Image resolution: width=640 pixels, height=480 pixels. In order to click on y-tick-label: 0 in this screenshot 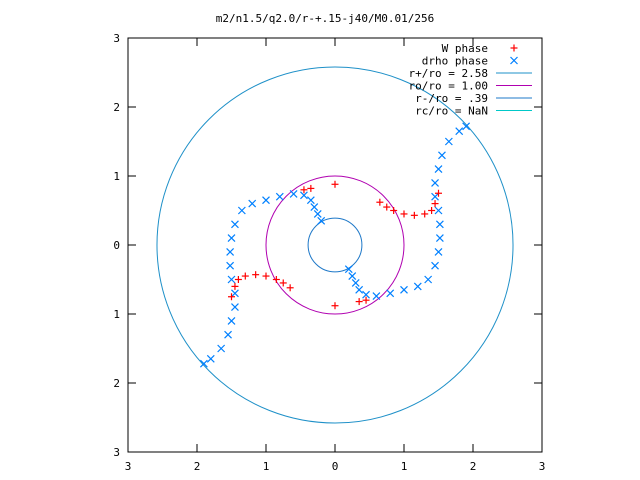, I will do `click(116, 245)`.